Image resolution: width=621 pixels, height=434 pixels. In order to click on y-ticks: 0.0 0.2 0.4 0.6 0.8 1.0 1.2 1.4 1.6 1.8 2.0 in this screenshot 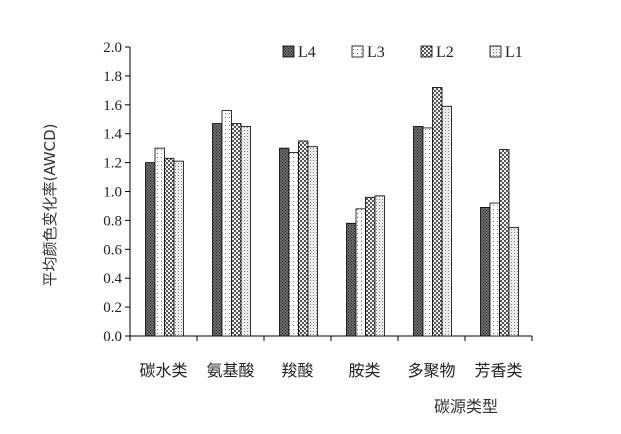, I will do `click(116, 192)`.